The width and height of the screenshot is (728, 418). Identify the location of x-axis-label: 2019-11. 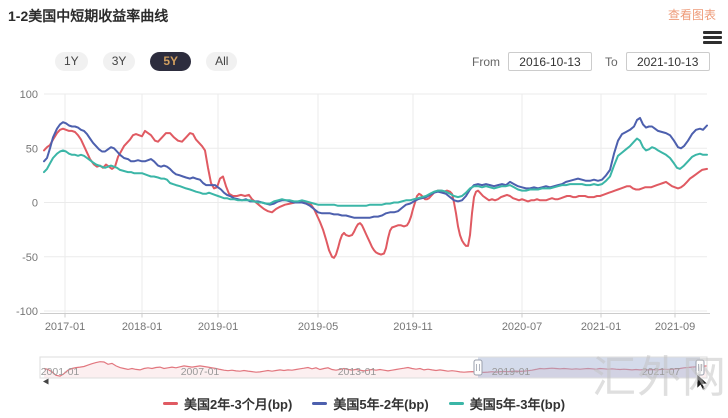
(413, 327).